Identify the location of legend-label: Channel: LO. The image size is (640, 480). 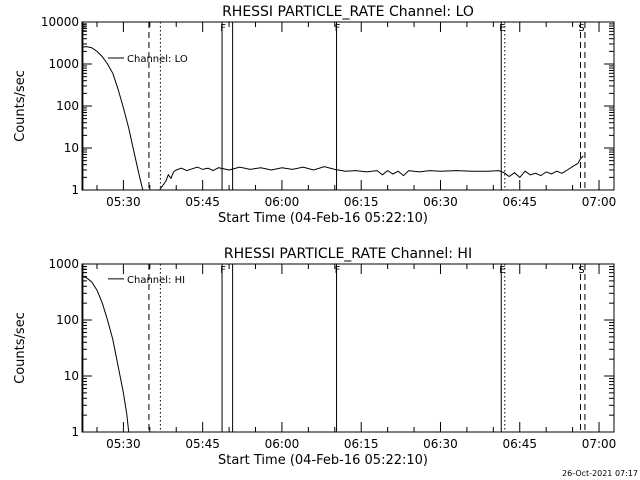
(157, 59).